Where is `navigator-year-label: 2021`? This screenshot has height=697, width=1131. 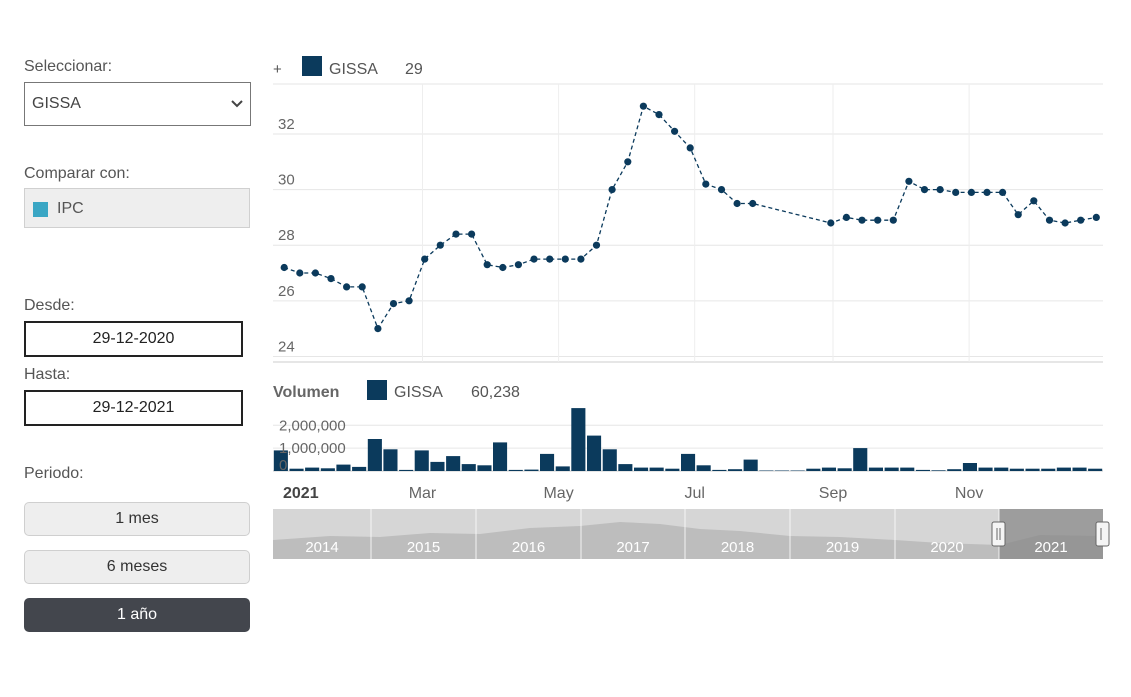
navigator-year-label: 2021 is located at coordinates (1050, 547).